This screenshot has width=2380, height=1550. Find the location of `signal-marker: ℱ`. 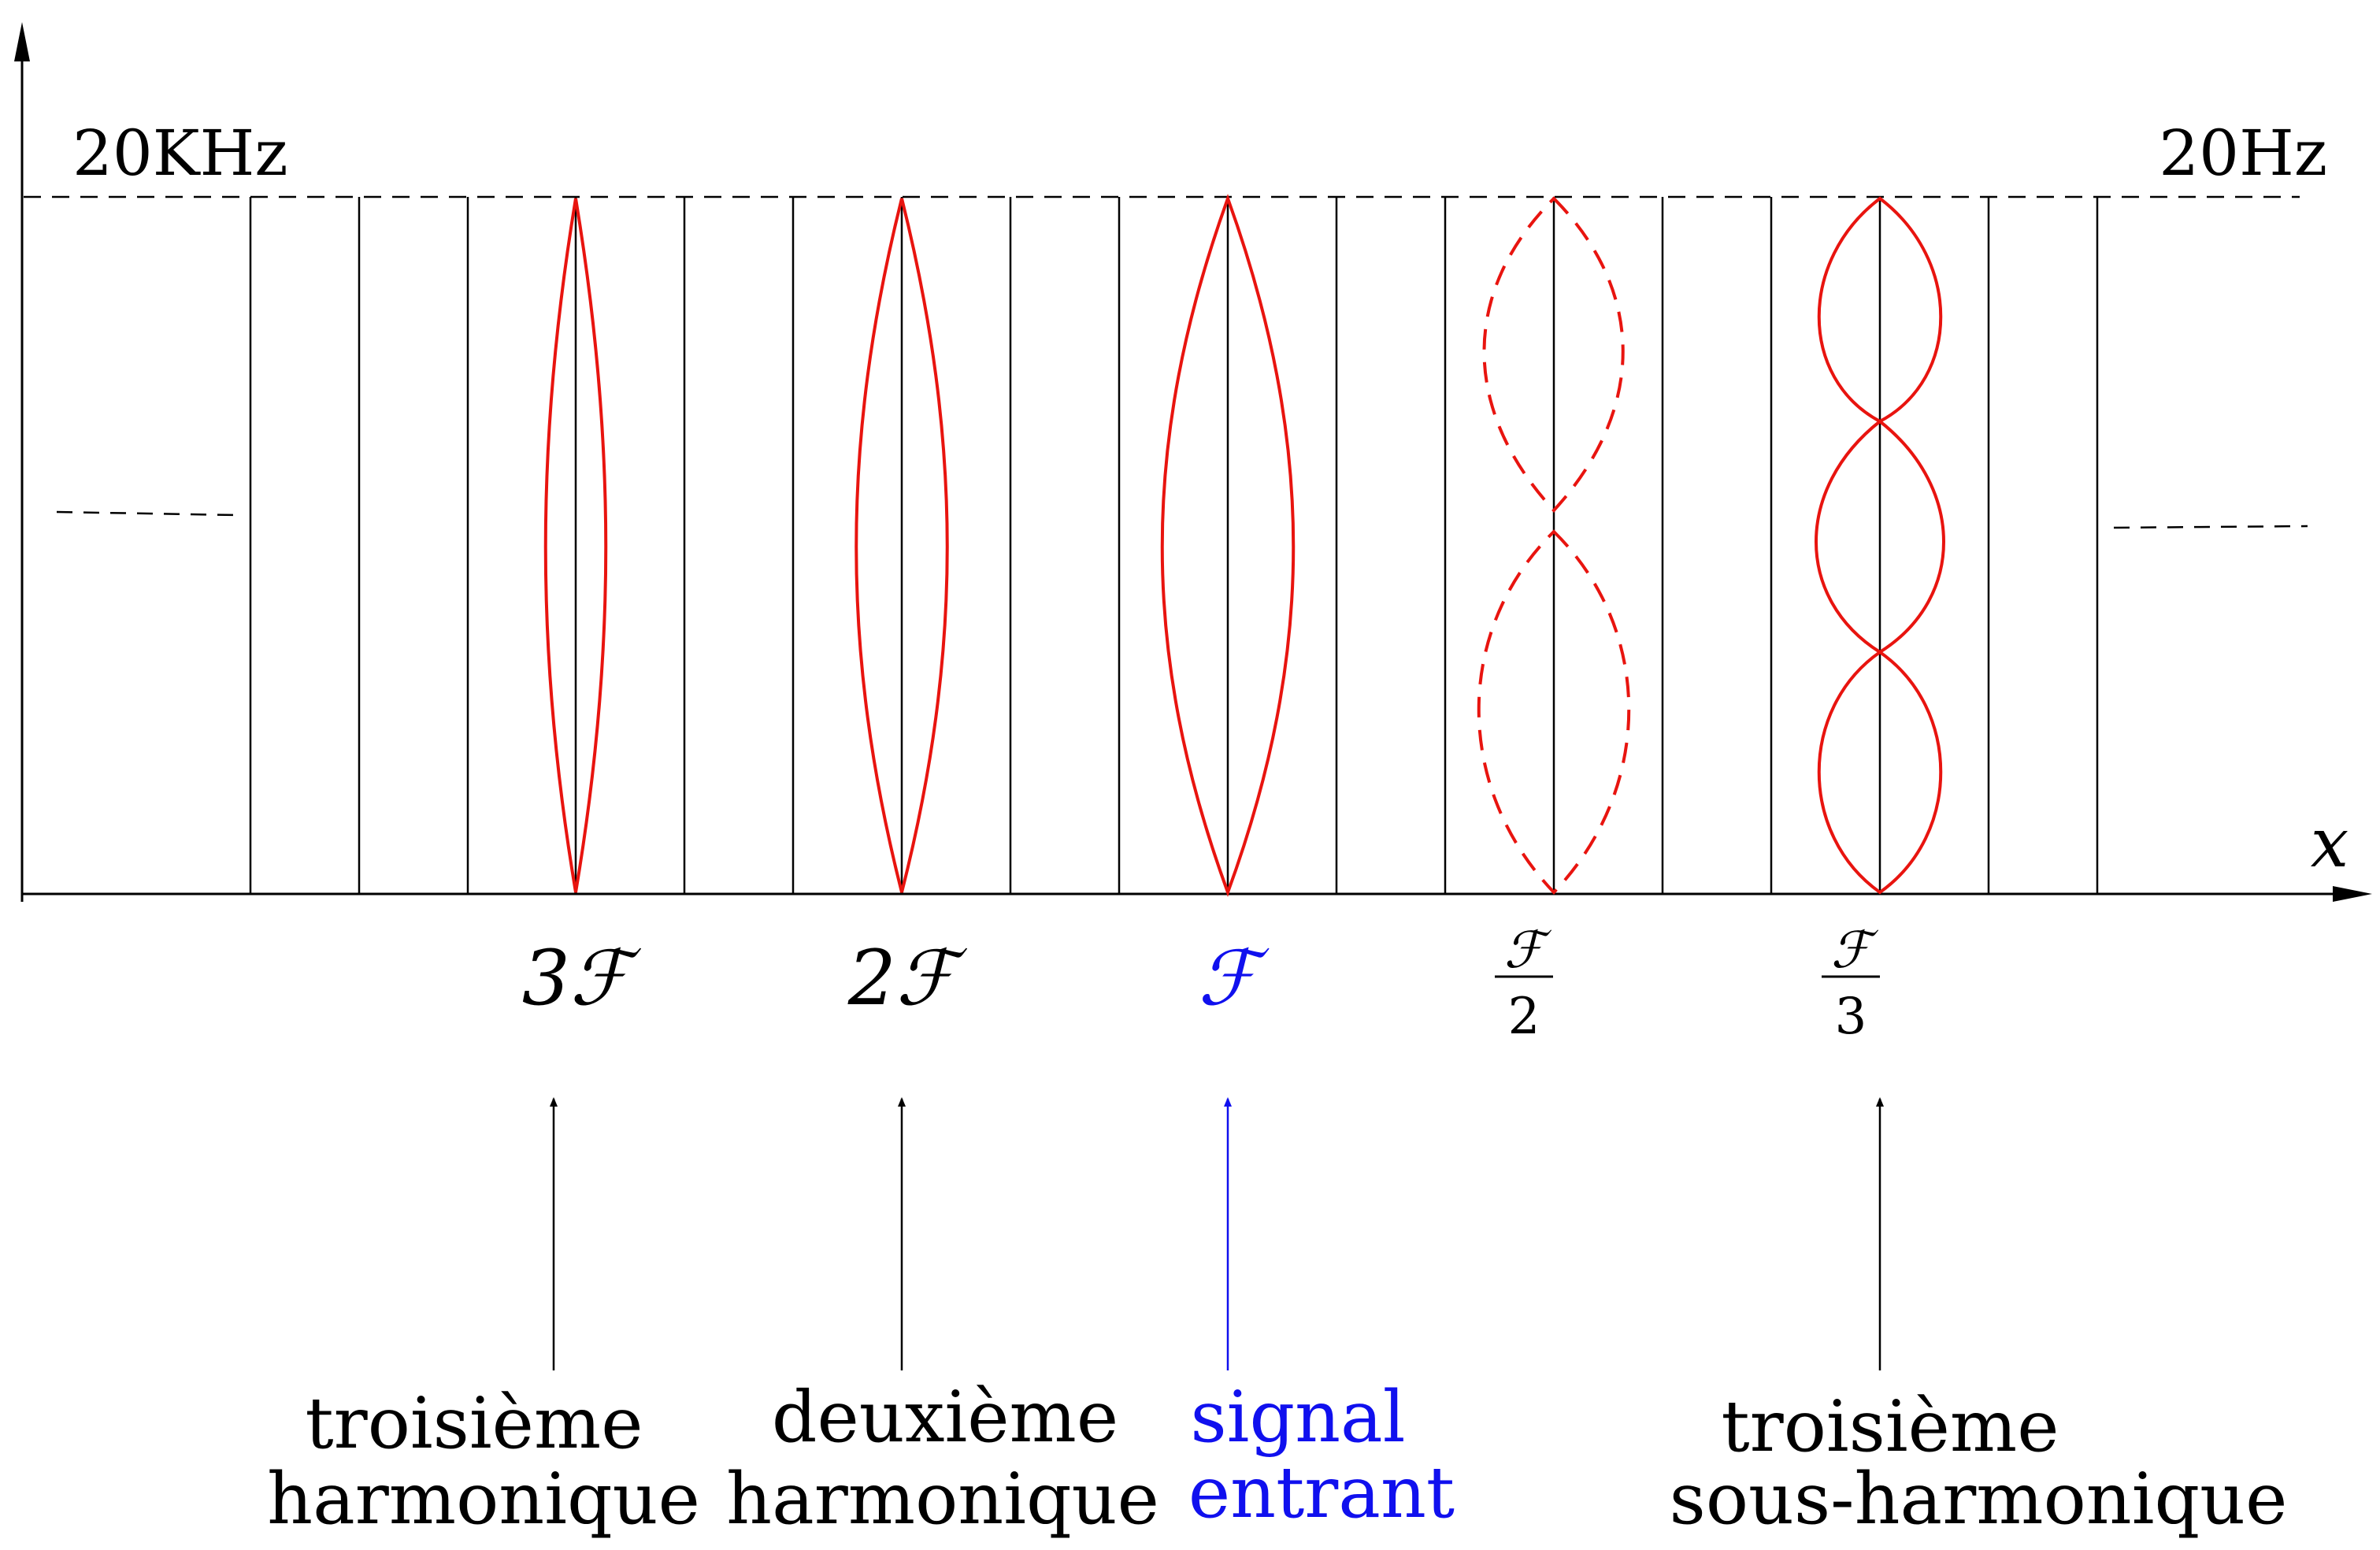

signal-marker: ℱ is located at coordinates (1234, 978).